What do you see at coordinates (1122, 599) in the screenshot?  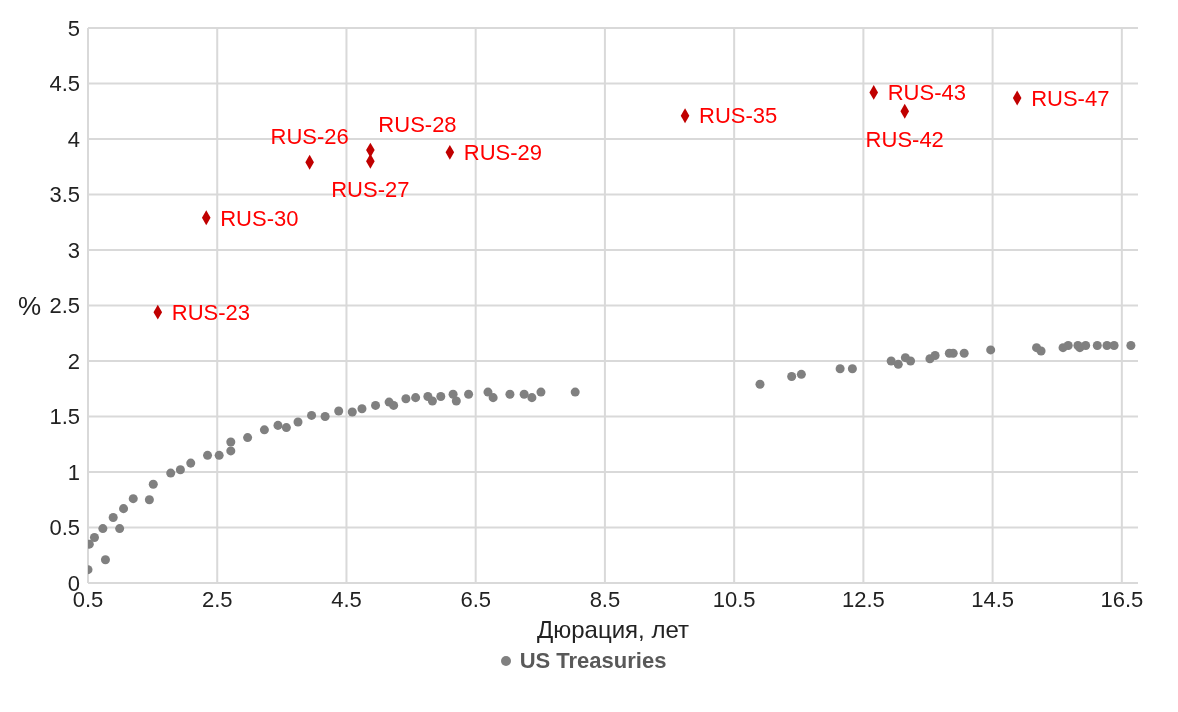 I see `x-tick-label: 16.5` at bounding box center [1122, 599].